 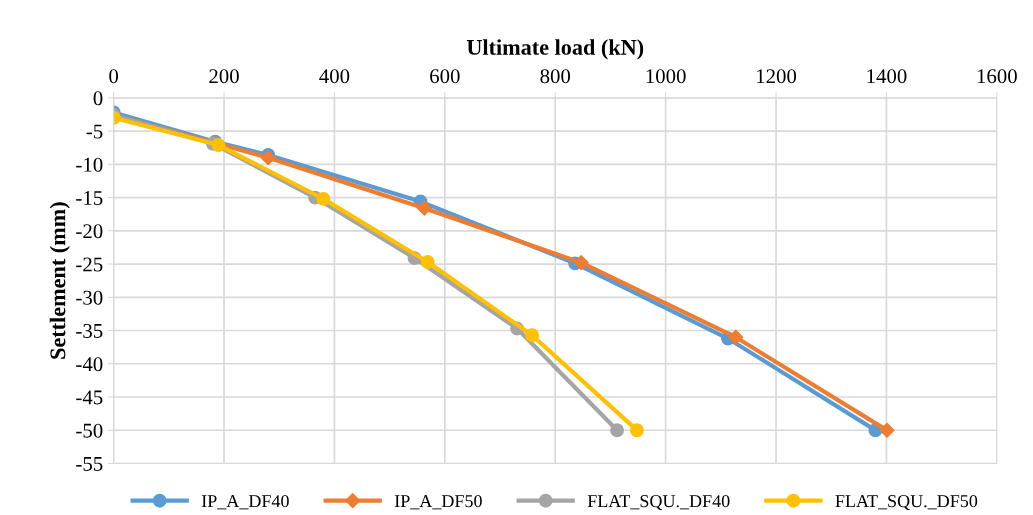 What do you see at coordinates (658, 502) in the screenshot?
I see `legend-label: FLAT_SQU._DF40` at bounding box center [658, 502].